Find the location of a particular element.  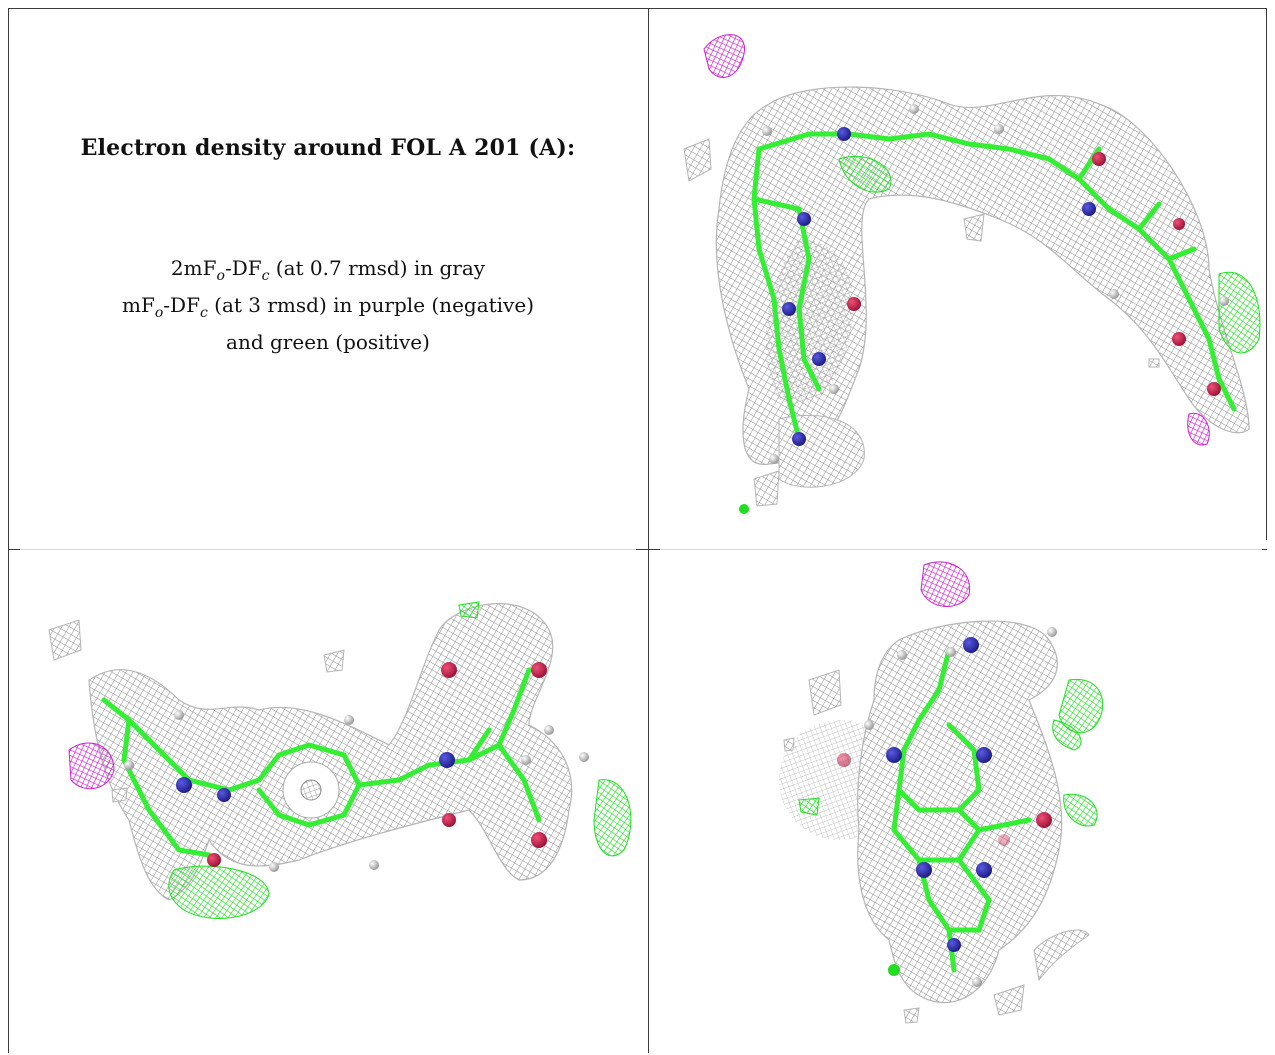

legend-line1-pre: 2mF is located at coordinates (193, 268).